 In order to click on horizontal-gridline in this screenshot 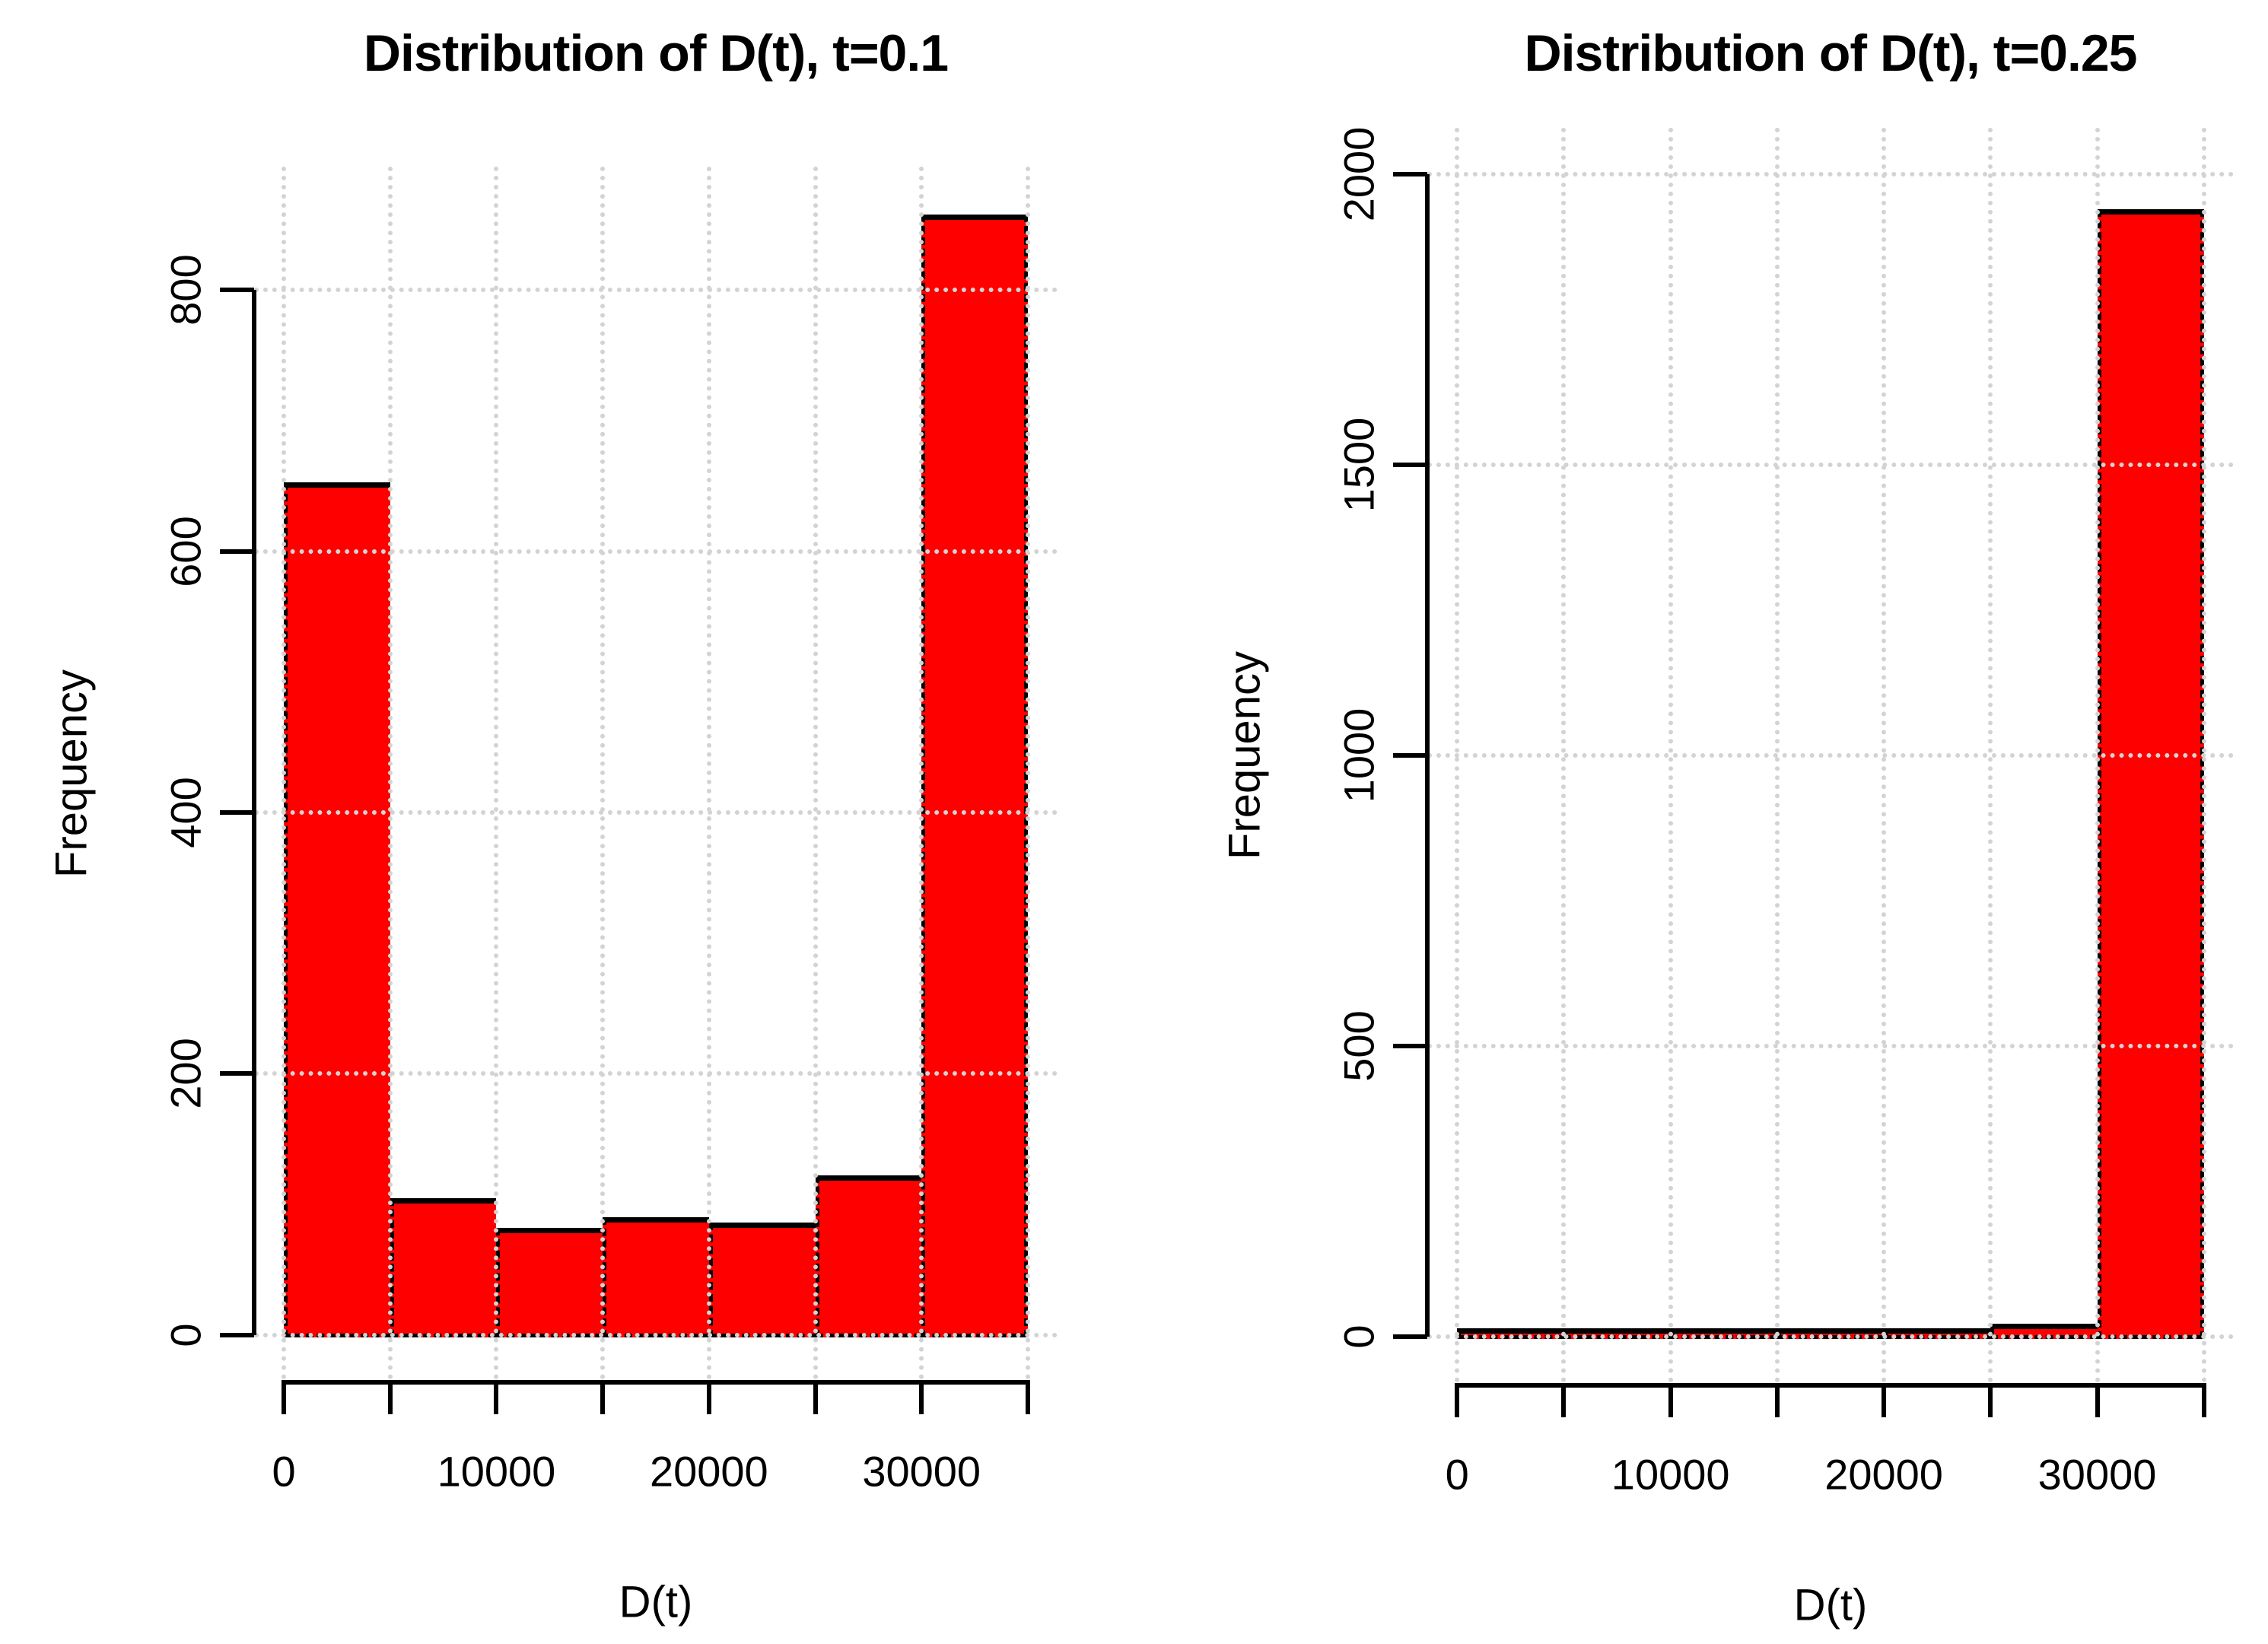, I will do `click(1830, 174)`.